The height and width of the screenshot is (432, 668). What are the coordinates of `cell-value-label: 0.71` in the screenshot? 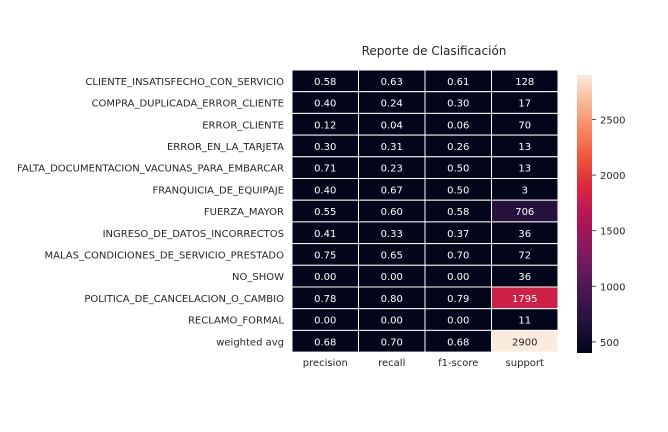 It's located at (325, 169).